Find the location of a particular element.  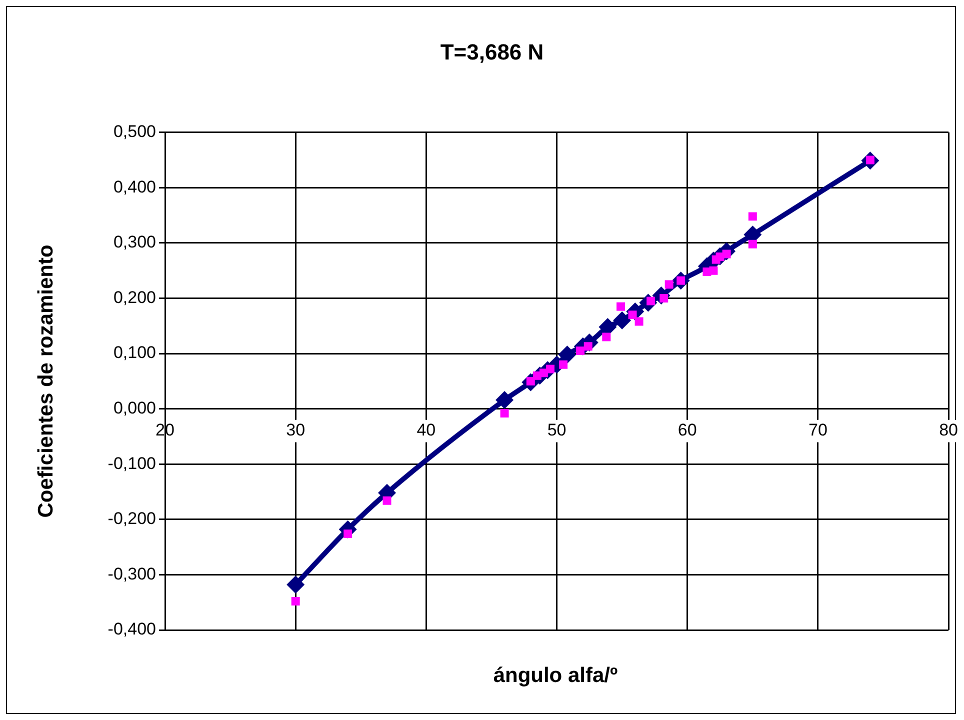

y-tick-label: -0,400 is located at coordinates (132, 629).